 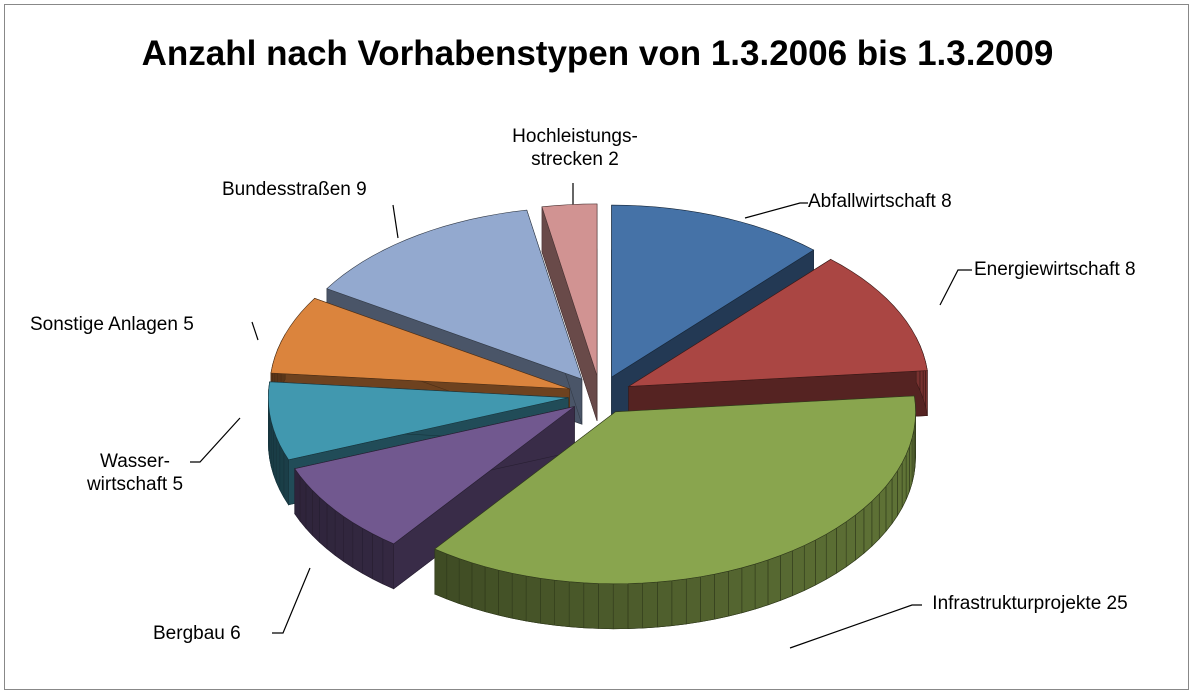 I want to click on data-label: Bundesstraßen 9, so click(x=322, y=189).